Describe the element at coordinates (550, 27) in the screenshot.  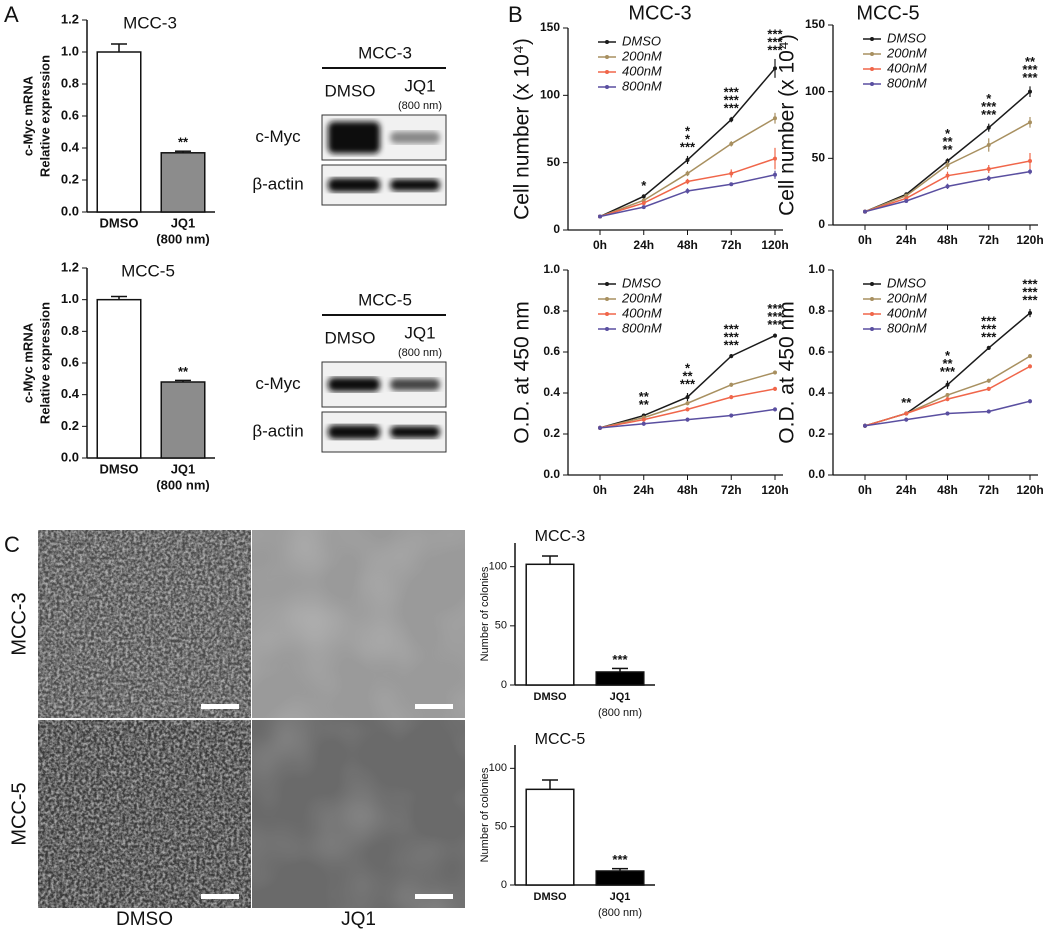
I see `y-tick-label: 150` at that location.